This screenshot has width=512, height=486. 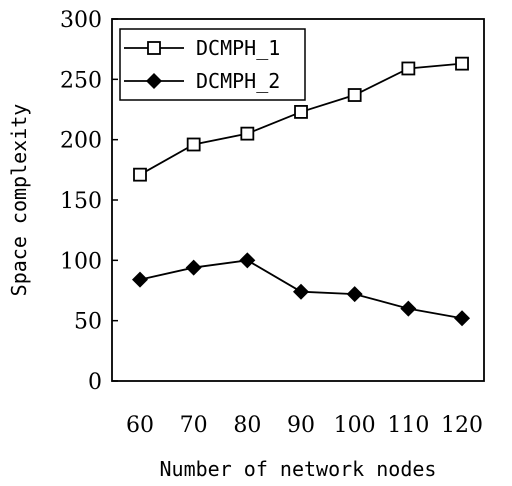 I want to click on y-tick-label: 250, so click(x=81, y=80).